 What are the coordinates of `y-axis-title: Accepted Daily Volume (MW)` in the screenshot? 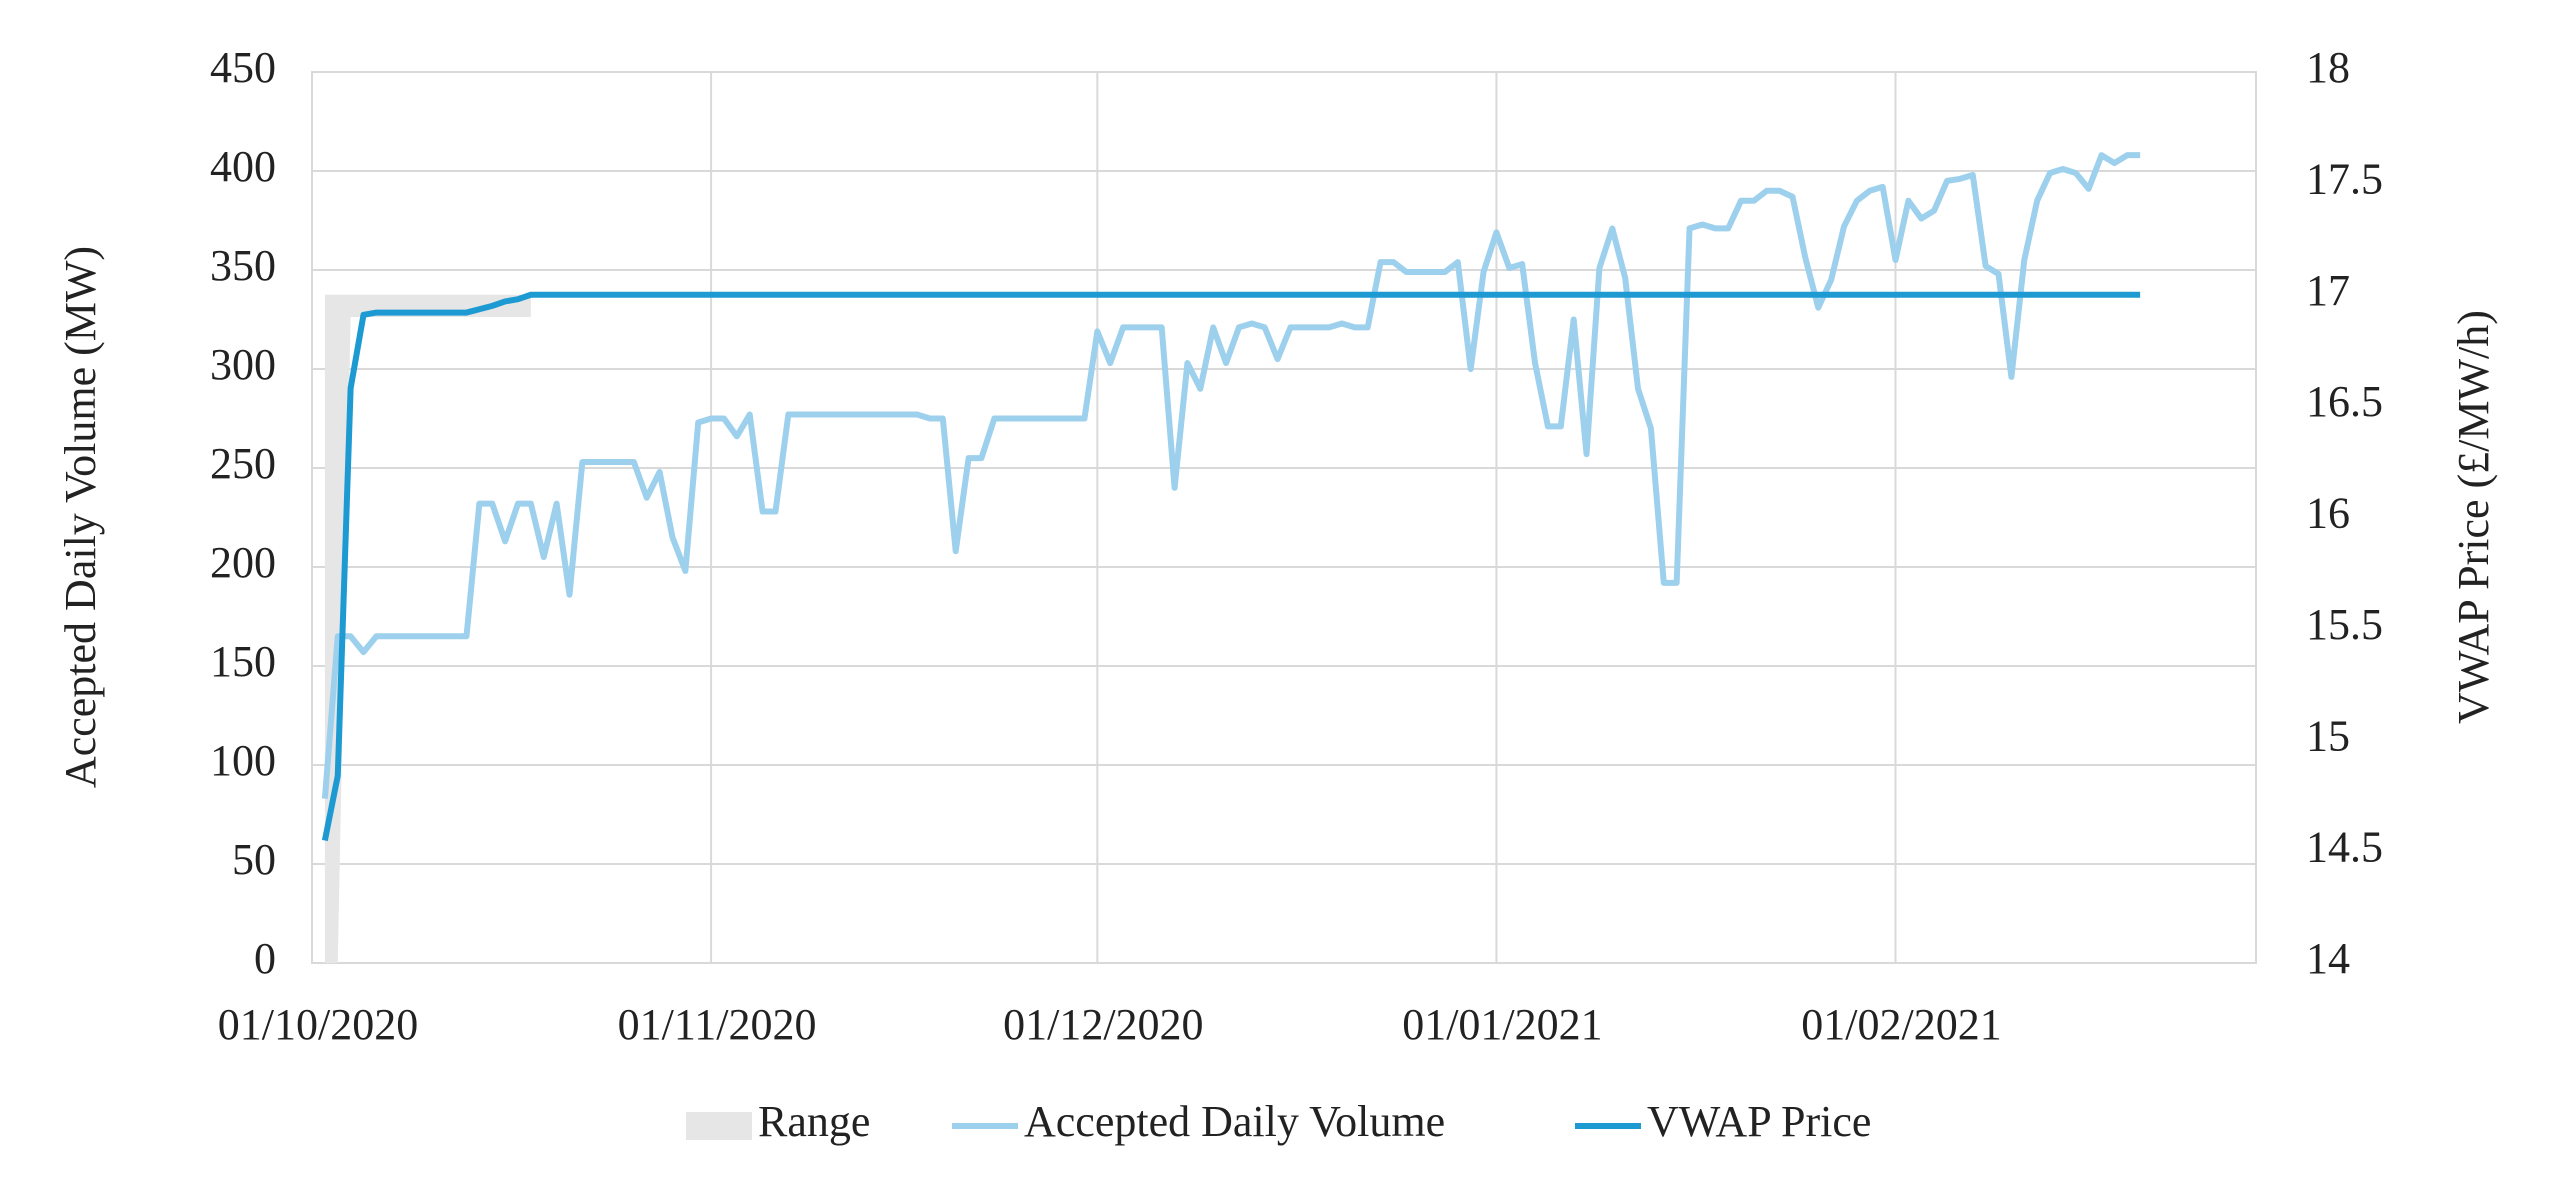 It's located at (80, 517).